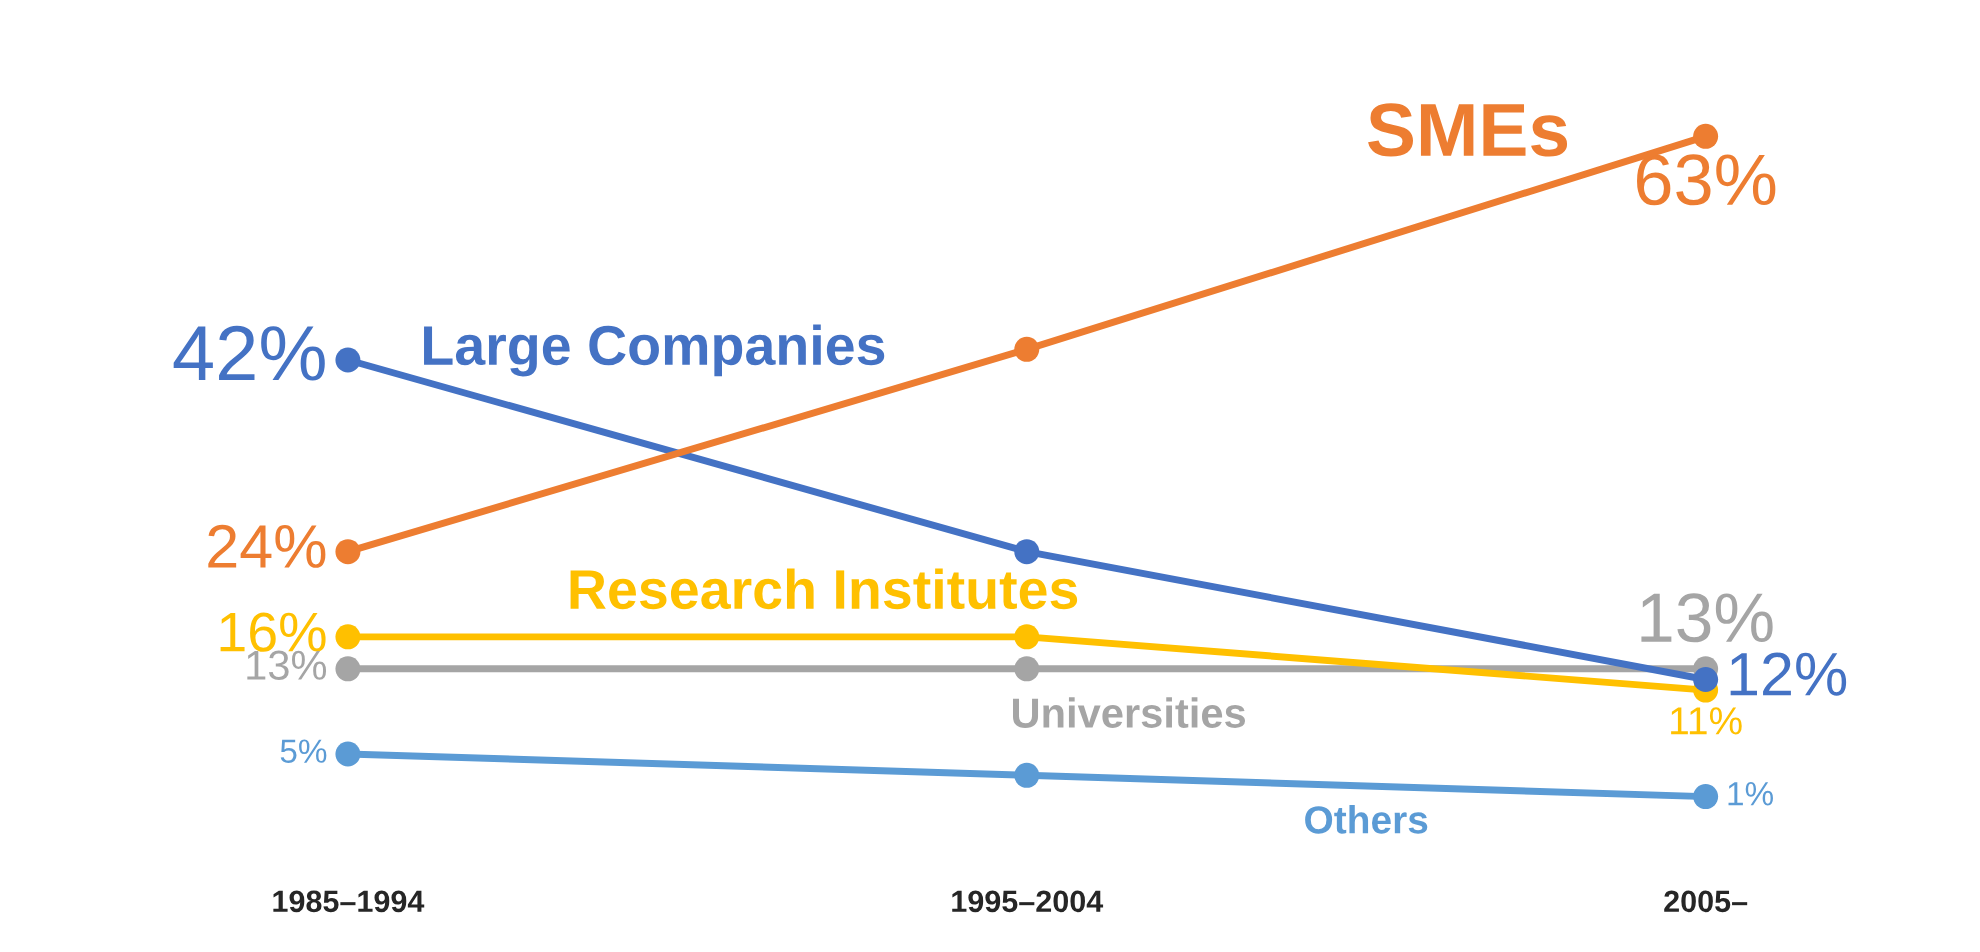 The width and height of the screenshot is (1980, 952). Describe the element at coordinates (1706, 180) in the screenshot. I see `data-label: 63%` at that location.